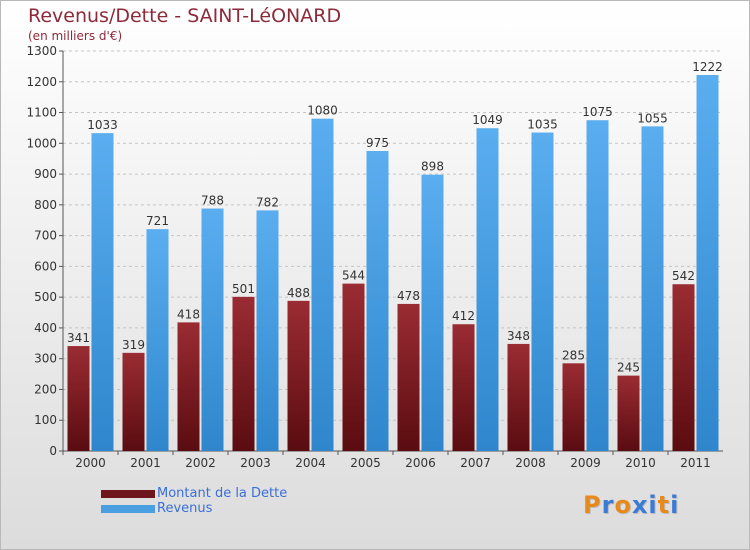  Describe the element at coordinates (157, 221) in the screenshot. I see `data-label-revenus: 721` at that location.